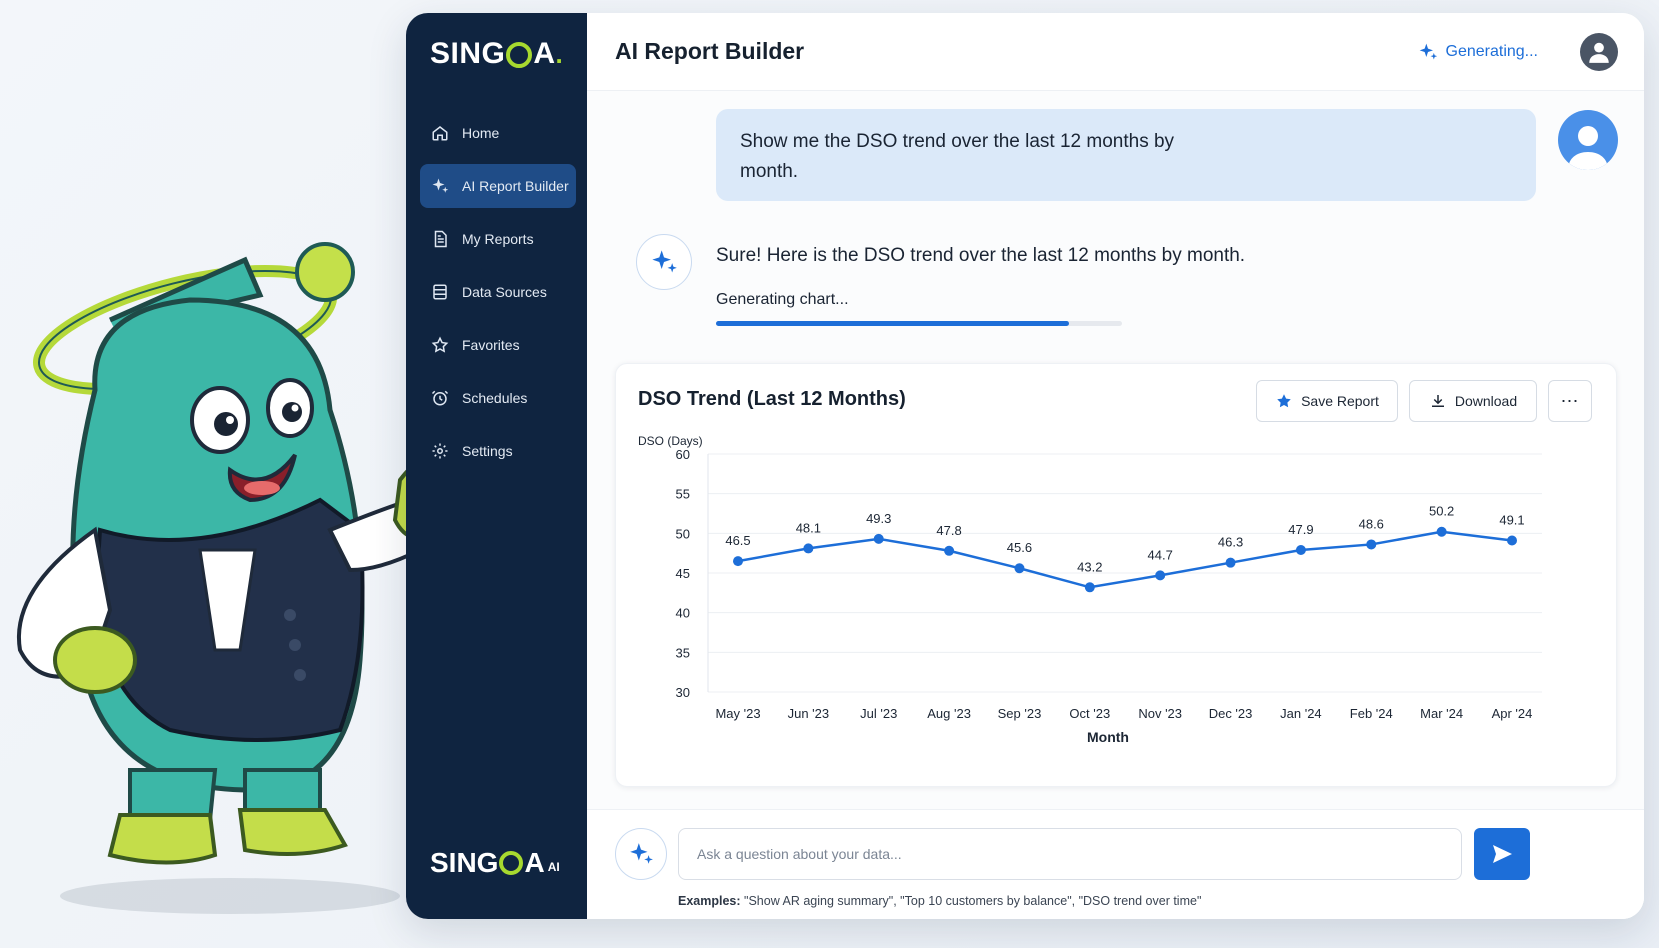 The image size is (1659, 948). I want to click on sidebar: SING A. Home AI Report Builder My Reports, so click(496, 466).